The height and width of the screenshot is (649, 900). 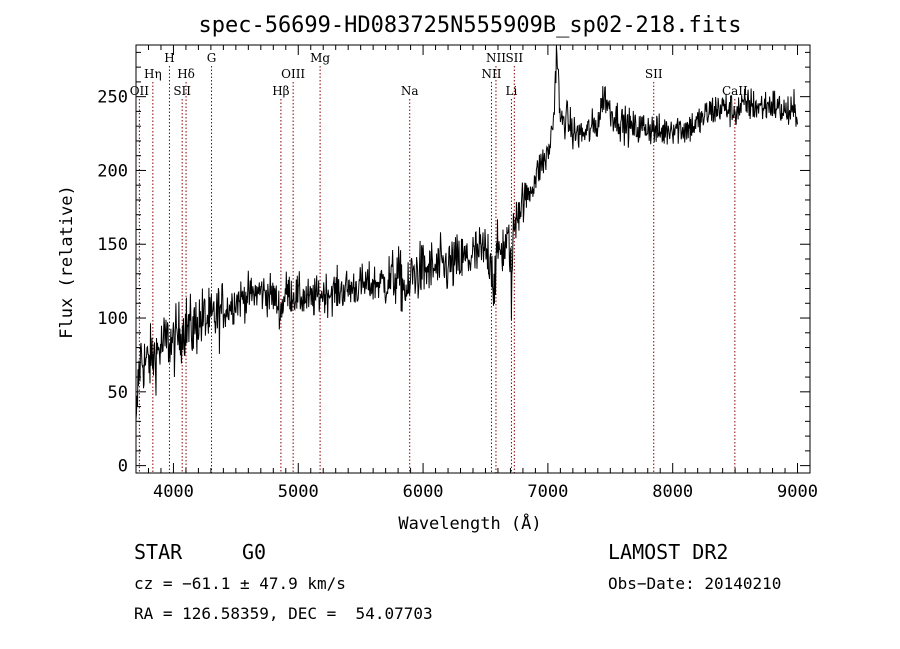 What do you see at coordinates (469, 523) in the screenshot?
I see `x-axis-label: Wavelength (Å)` at bounding box center [469, 523].